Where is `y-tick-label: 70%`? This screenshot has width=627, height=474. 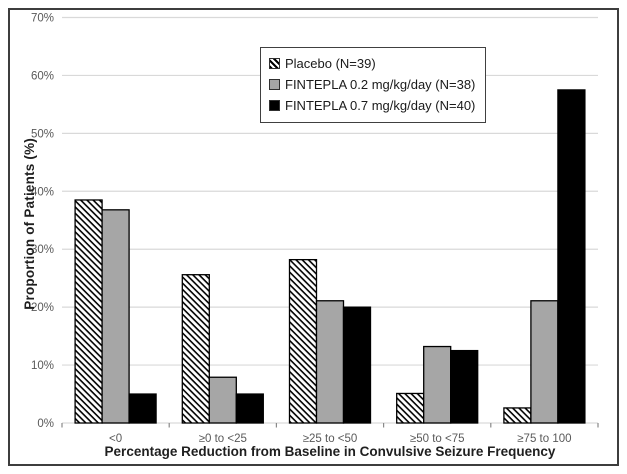 y-tick-label: 70% is located at coordinates (42, 19).